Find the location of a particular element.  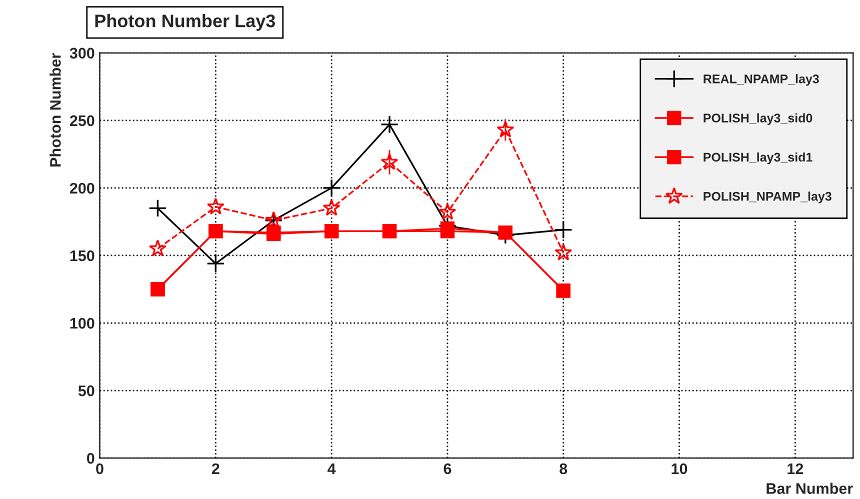

y-tick-label: 50 is located at coordinates (86, 390).